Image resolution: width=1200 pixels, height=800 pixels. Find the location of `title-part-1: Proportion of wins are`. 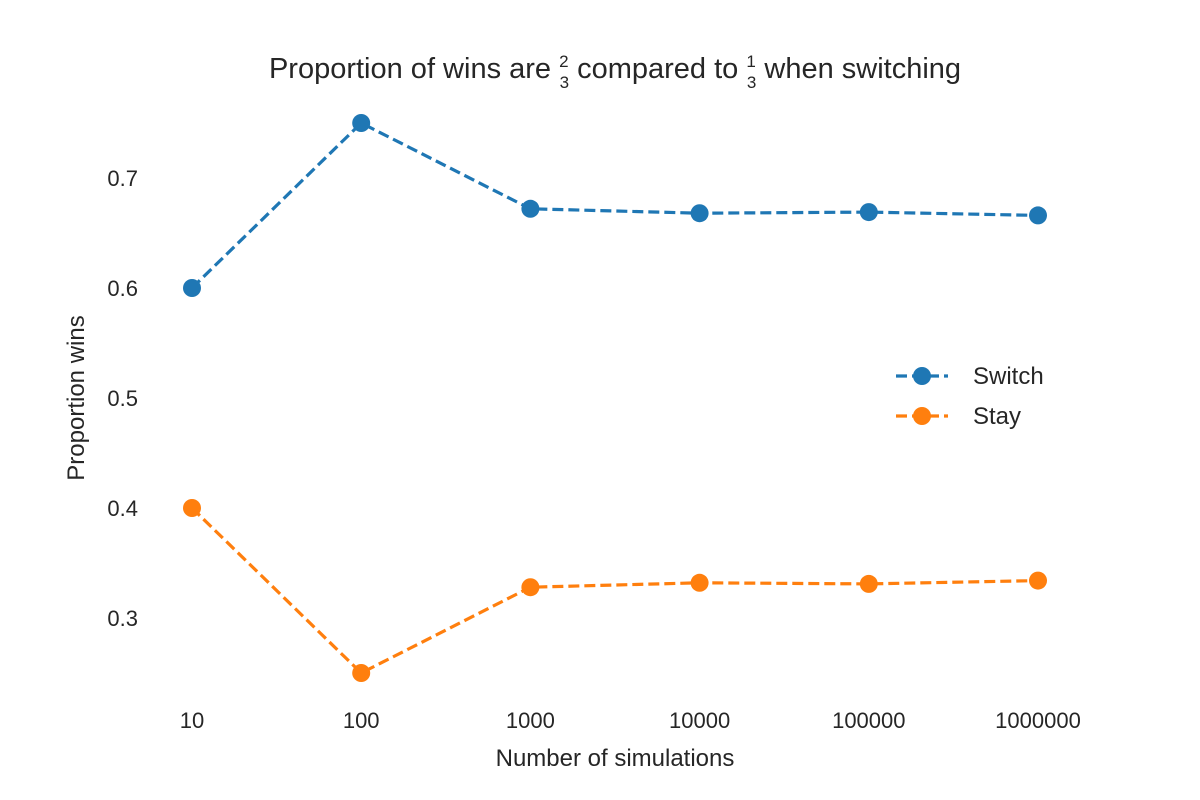

title-part-1: Proportion of wins are is located at coordinates (414, 69).